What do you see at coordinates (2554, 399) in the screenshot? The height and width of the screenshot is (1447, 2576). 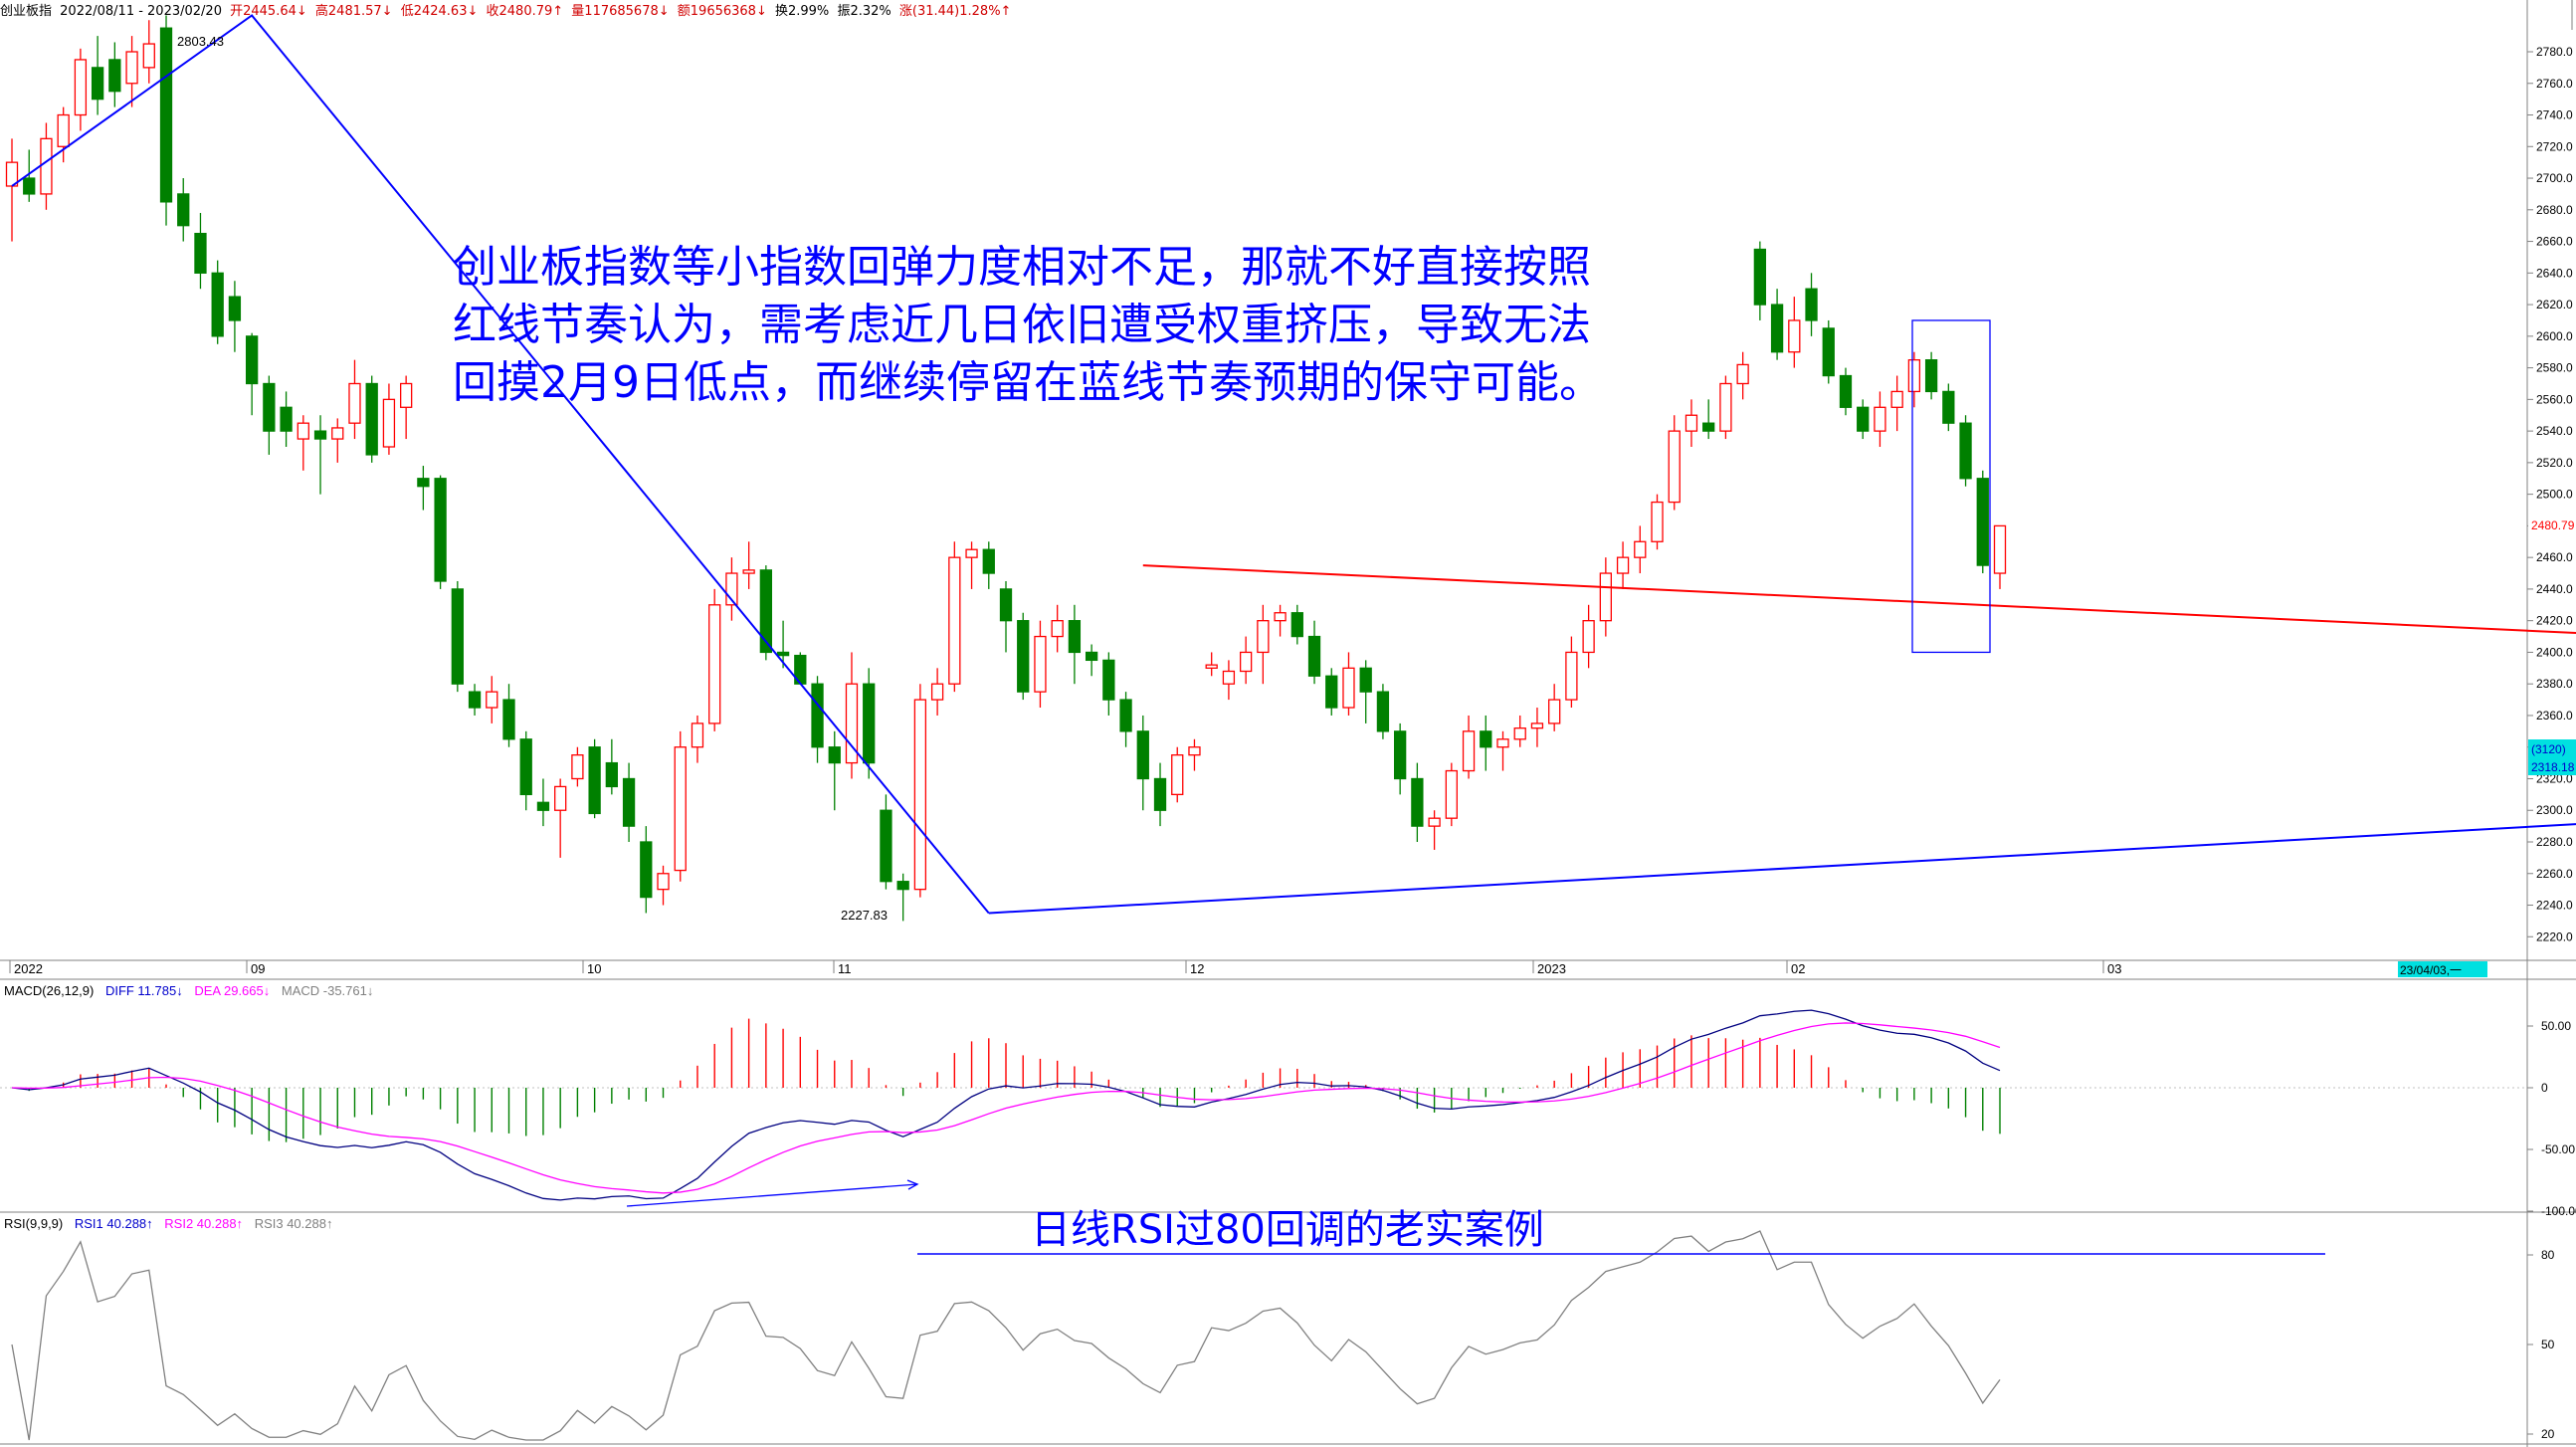 I see `y-tick-label: 2560.0` at bounding box center [2554, 399].